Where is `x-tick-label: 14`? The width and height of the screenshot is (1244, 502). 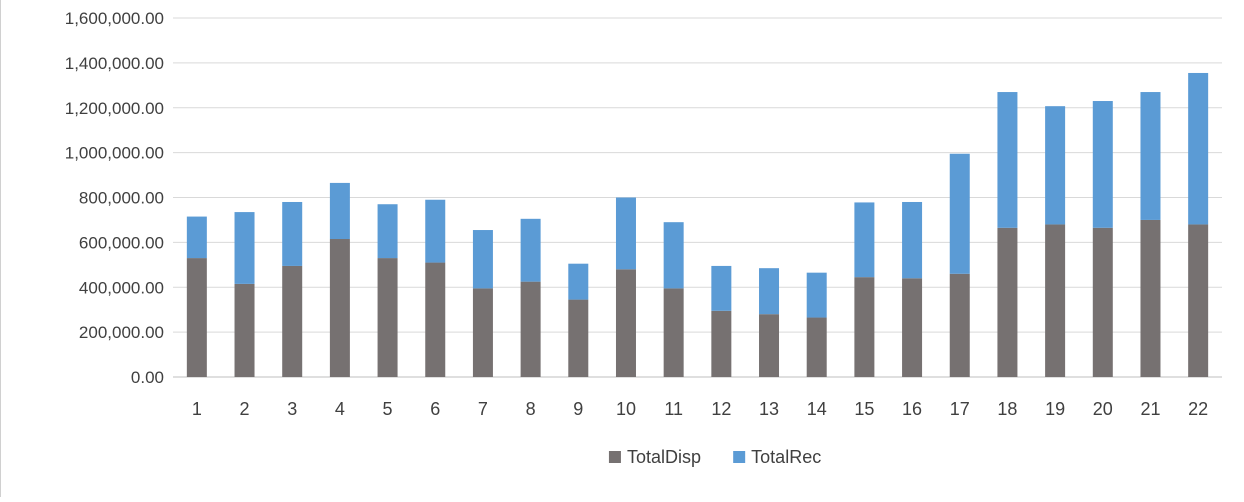
x-tick-label: 14 is located at coordinates (817, 409).